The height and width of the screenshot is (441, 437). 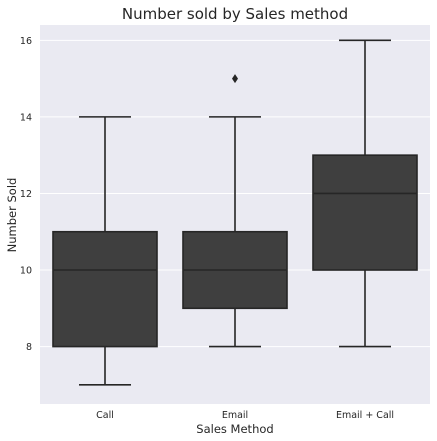 I want to click on x-axis-ticks: Call Email Email + Call, so click(x=245, y=415).